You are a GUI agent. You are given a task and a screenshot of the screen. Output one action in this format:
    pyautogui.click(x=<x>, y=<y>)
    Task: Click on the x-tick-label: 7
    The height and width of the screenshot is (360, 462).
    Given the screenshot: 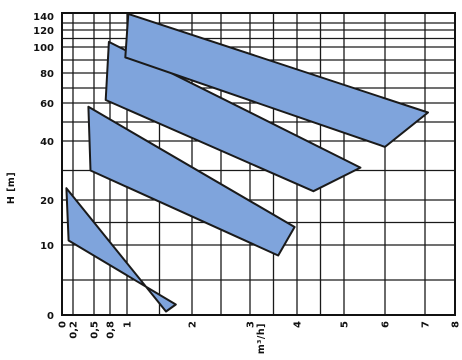 What is the action you would take?
    pyautogui.click(x=426, y=324)
    